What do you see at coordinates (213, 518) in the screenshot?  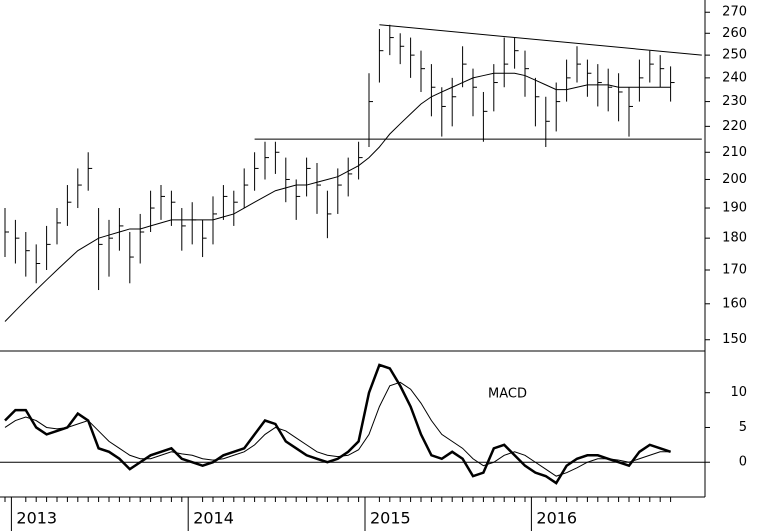 I see `x-tick-label: 2014` at bounding box center [213, 518].